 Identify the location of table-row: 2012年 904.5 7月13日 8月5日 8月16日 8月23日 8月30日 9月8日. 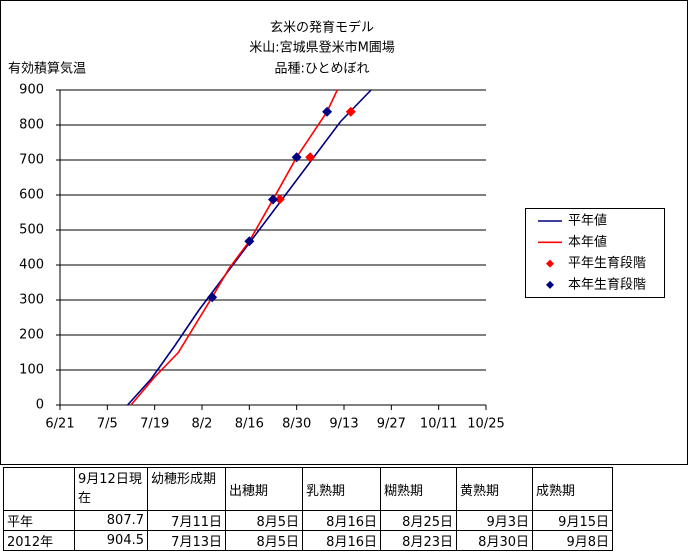
(308, 540).